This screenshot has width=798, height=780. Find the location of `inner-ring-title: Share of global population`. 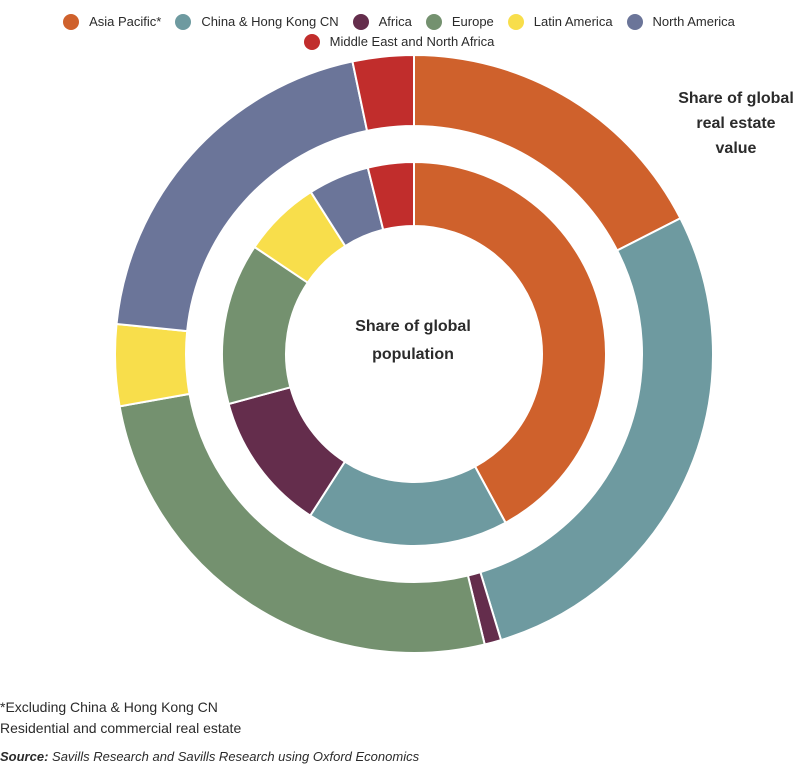

inner-ring-title: Share of global population is located at coordinates (413, 340).